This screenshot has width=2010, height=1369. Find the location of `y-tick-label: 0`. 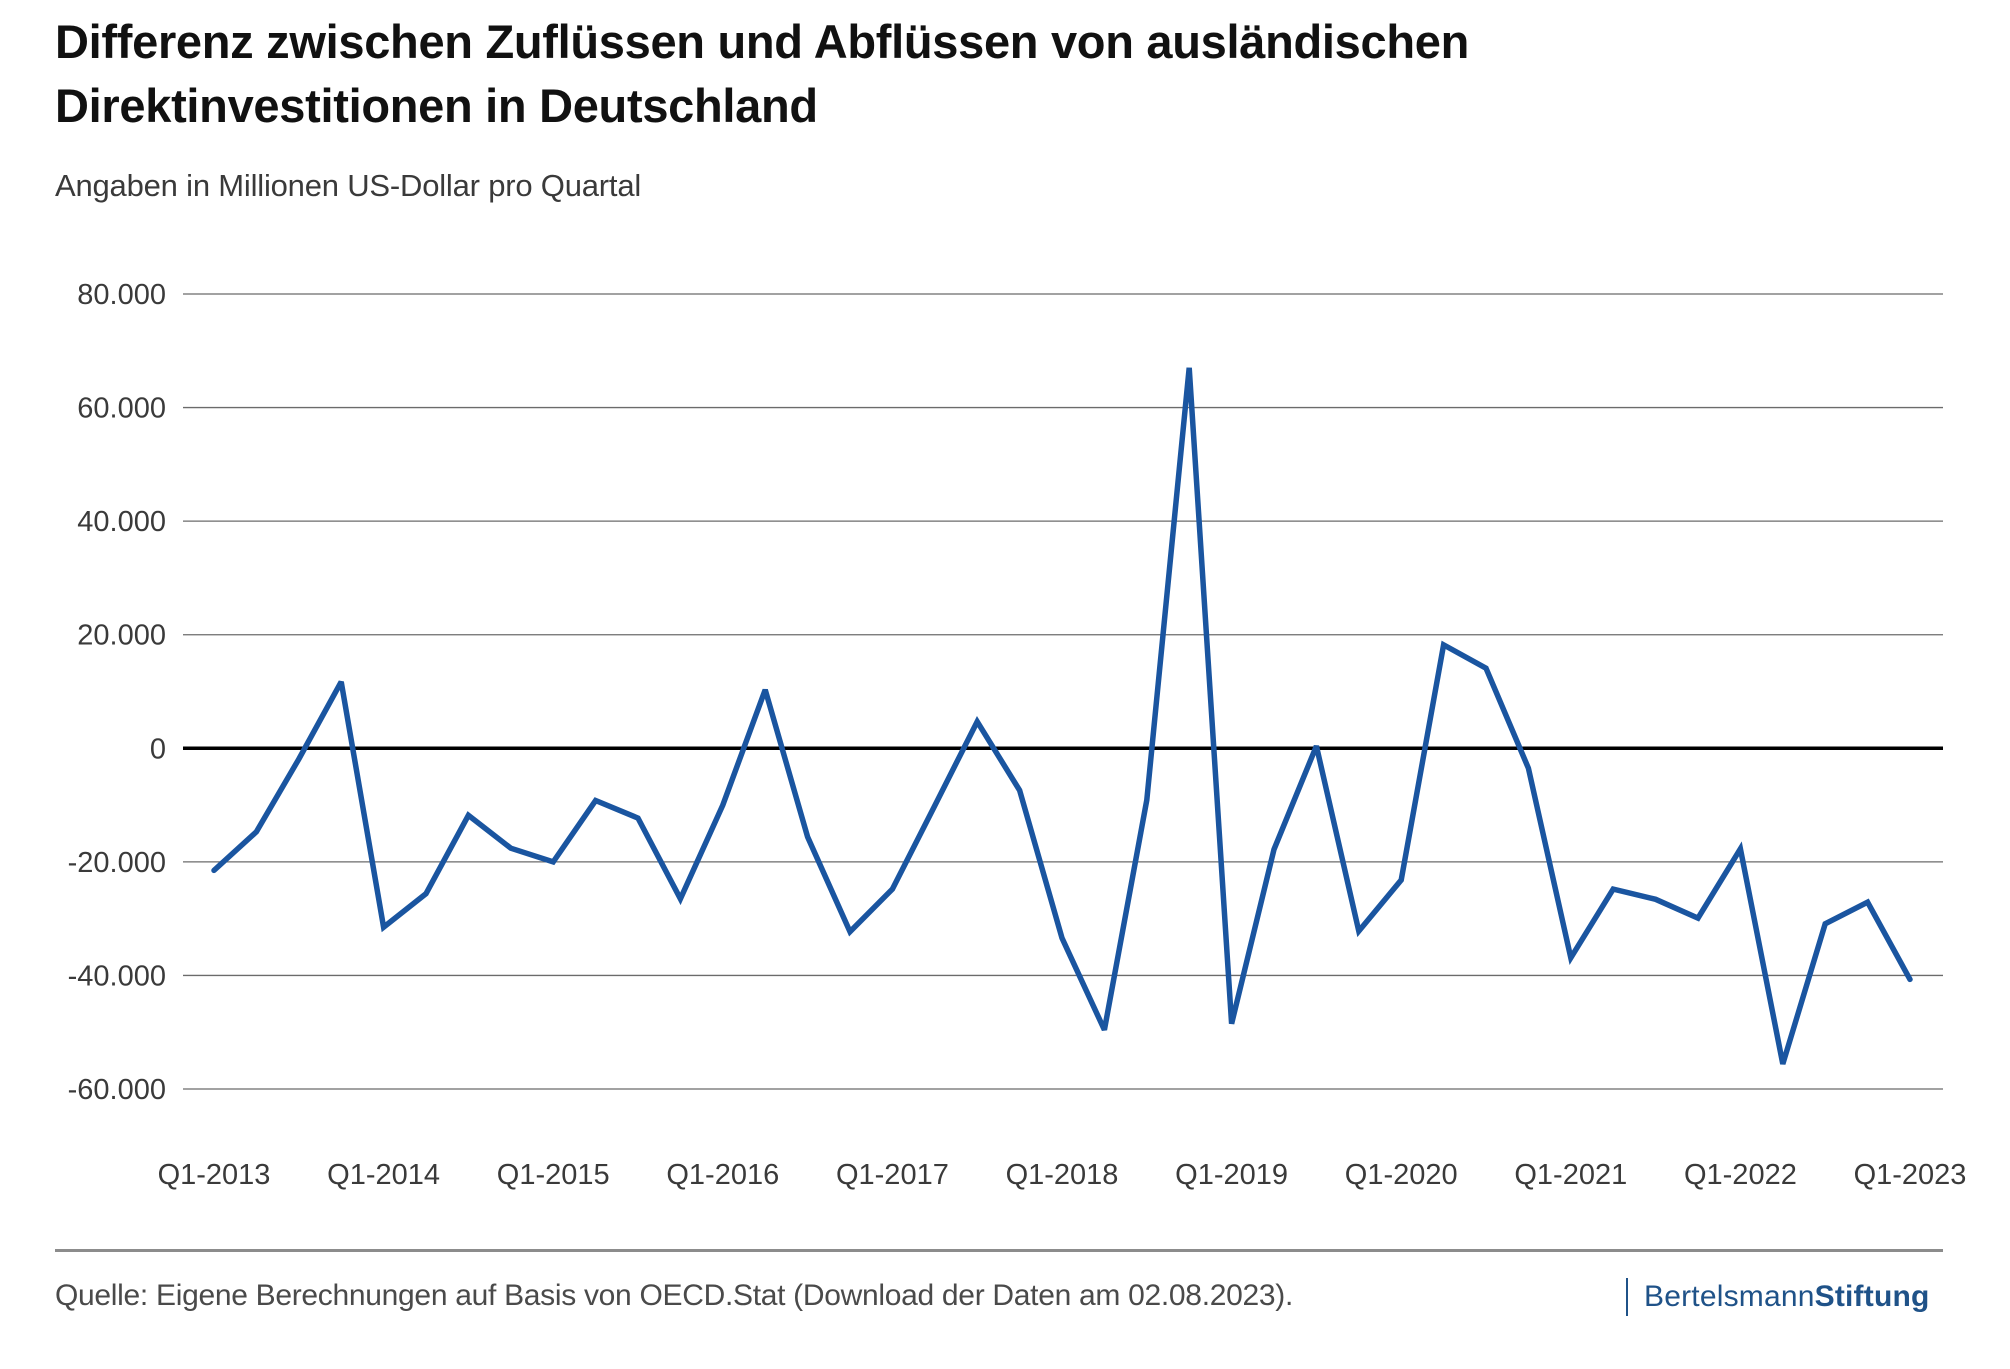

y-tick-label: 0 is located at coordinates (158, 749).